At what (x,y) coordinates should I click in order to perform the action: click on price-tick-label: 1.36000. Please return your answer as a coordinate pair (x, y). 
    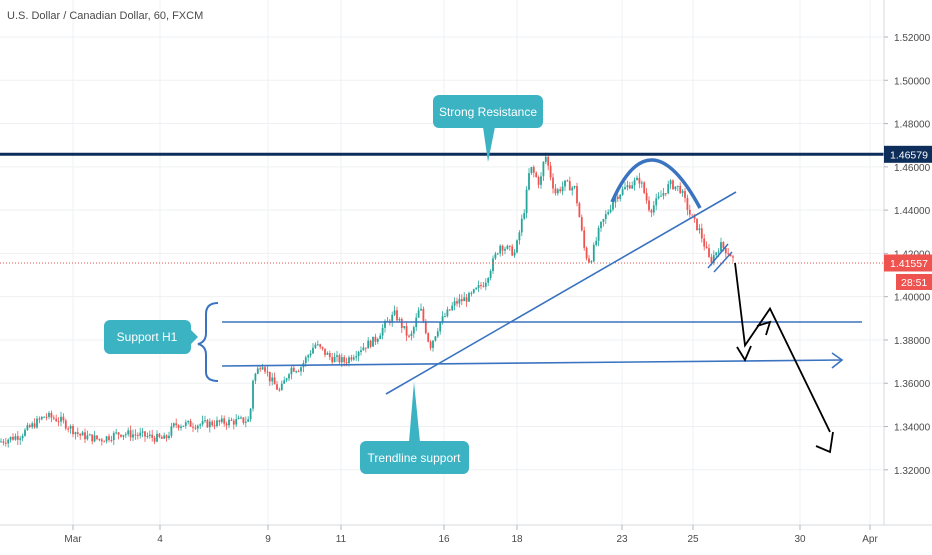
    Looking at the image, I should click on (912, 384).